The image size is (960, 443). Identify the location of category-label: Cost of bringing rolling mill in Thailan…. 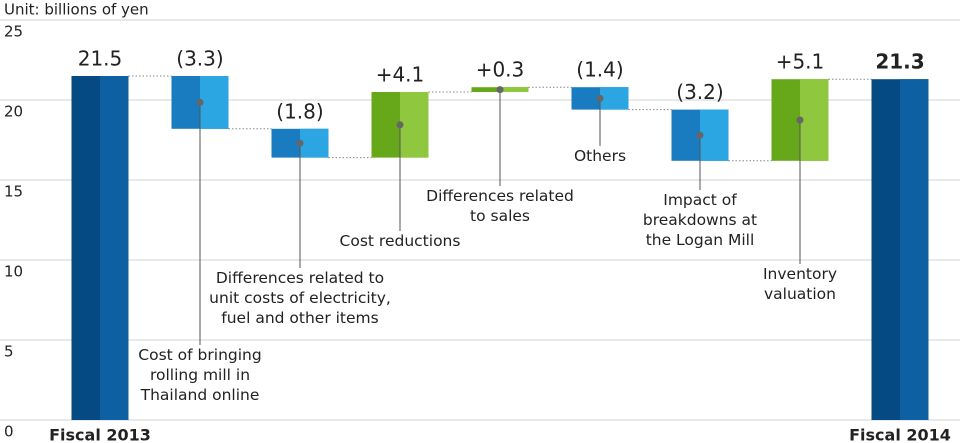
(200, 375).